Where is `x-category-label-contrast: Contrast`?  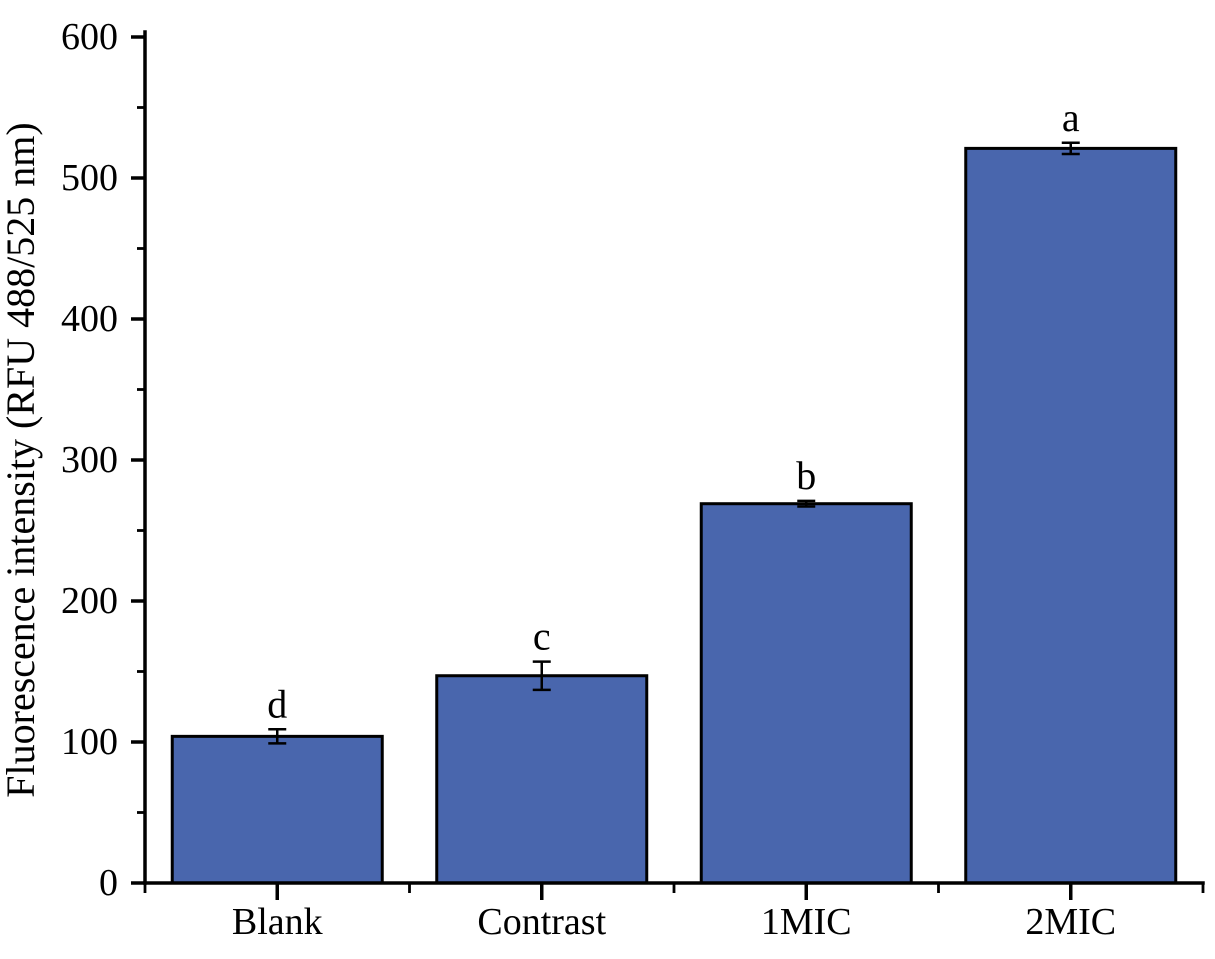
x-category-label-contrast: Contrast is located at coordinates (541, 922).